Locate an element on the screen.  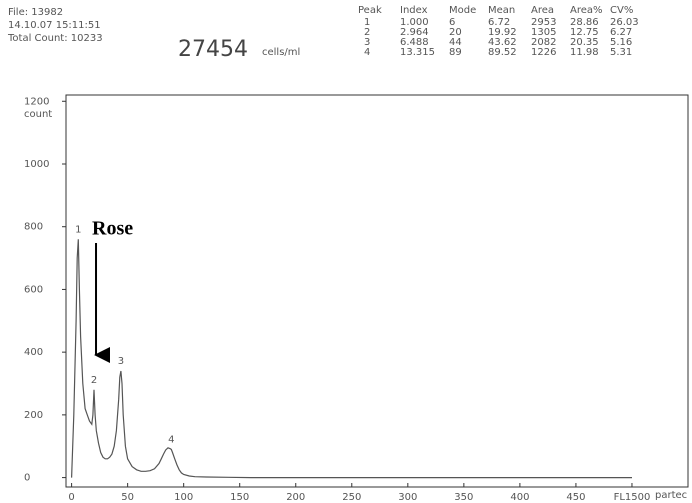
total-count: Total Count: 10233 is located at coordinates (55, 38).